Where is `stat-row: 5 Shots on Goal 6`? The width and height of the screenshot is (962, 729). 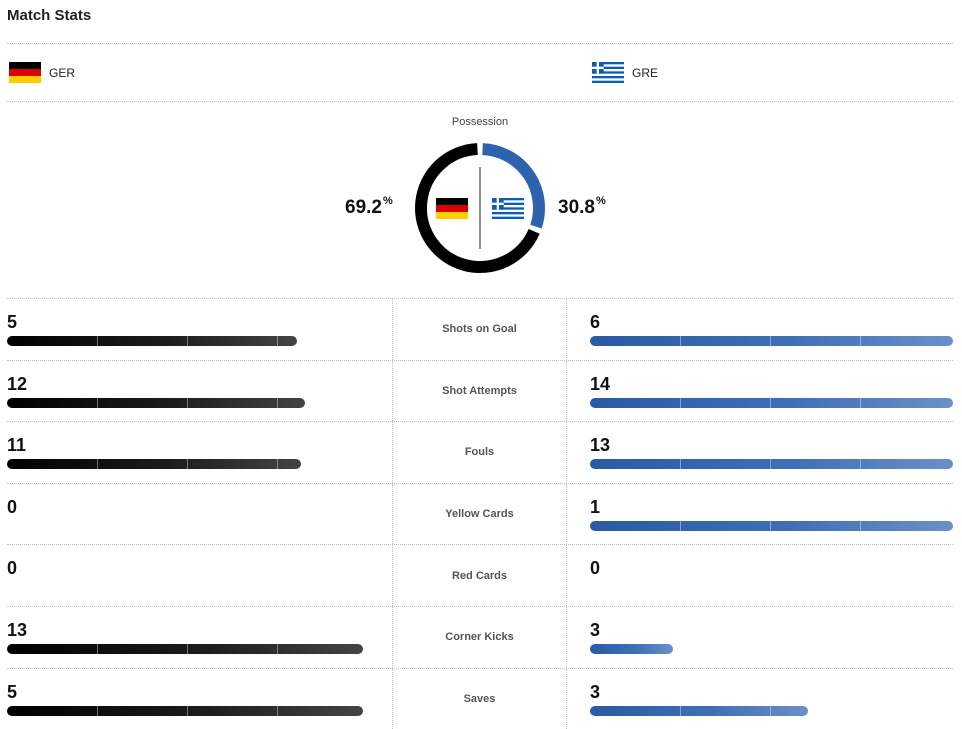
stat-row: 5 Shots on Goal 6 is located at coordinates (480, 329).